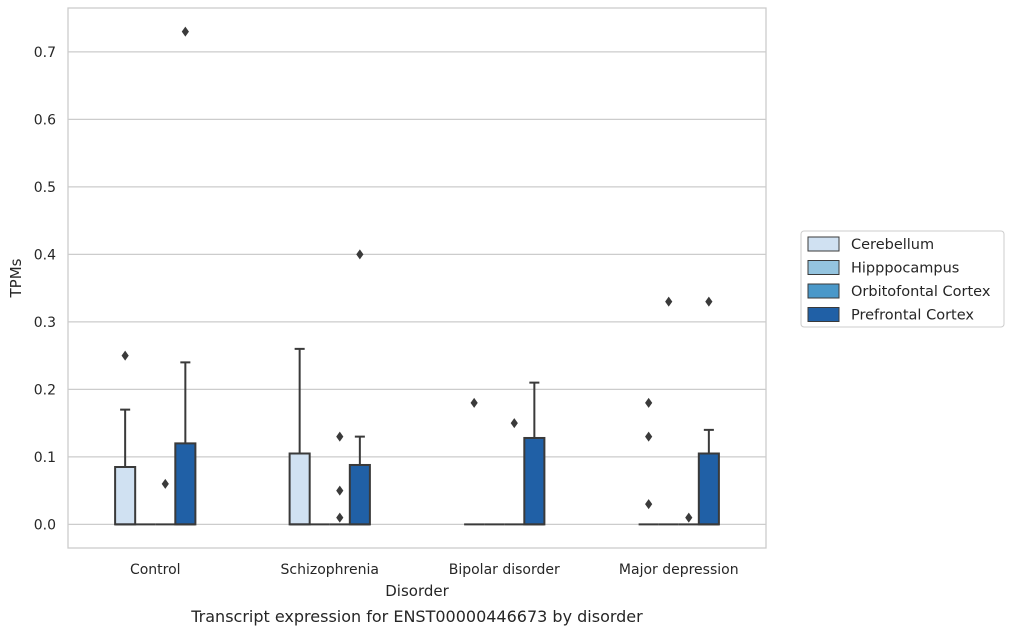 The image size is (1014, 634). What do you see at coordinates (823, 267) in the screenshot?
I see `legend-swatch-hipppocampus` at bounding box center [823, 267].